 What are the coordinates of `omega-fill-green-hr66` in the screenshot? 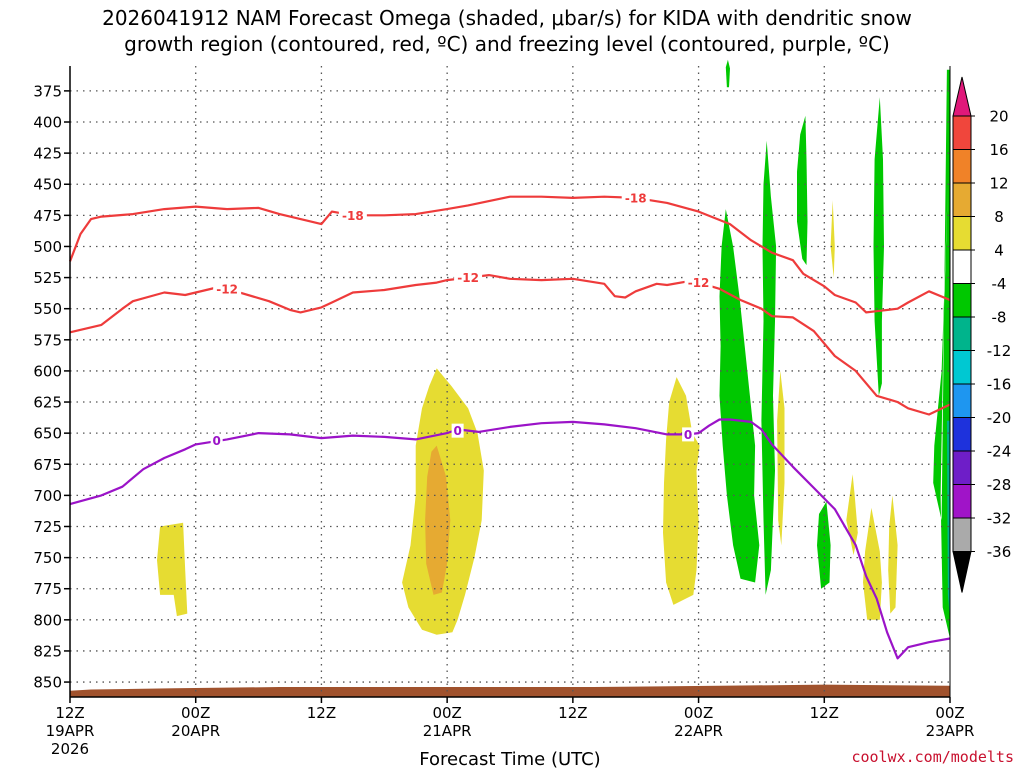 It's located at (769, 367).